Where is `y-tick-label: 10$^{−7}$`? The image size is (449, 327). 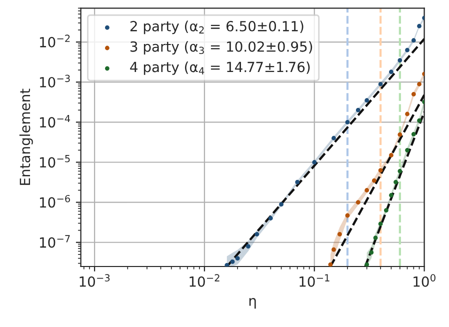
y-tick-label: 10$^{−7}$ is located at coordinates (55, 241).